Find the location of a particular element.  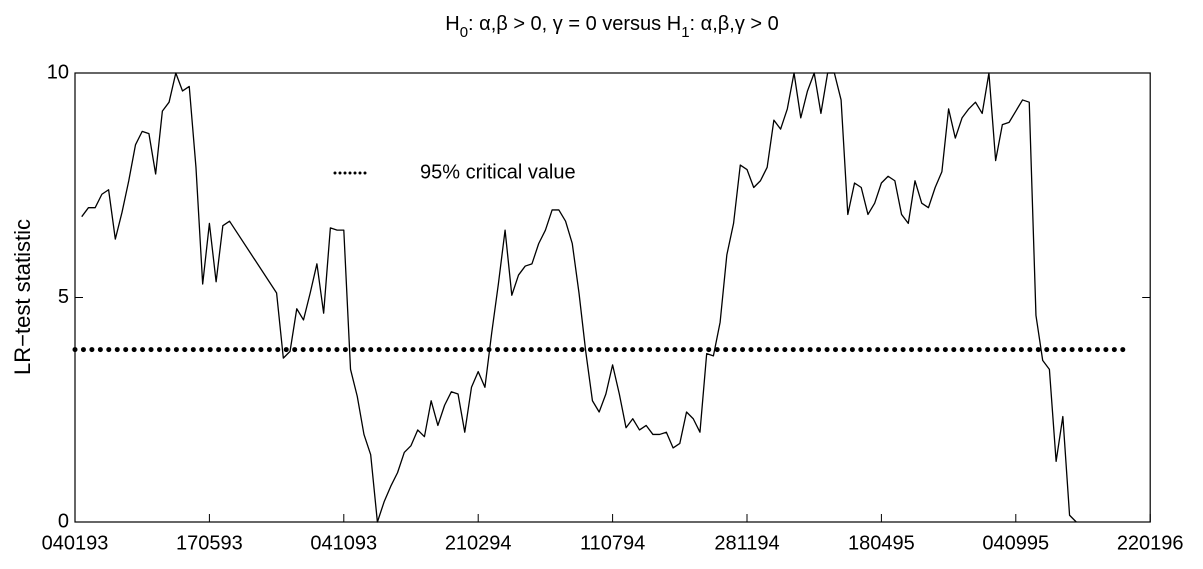

title-part: 1 is located at coordinates (685, 32).